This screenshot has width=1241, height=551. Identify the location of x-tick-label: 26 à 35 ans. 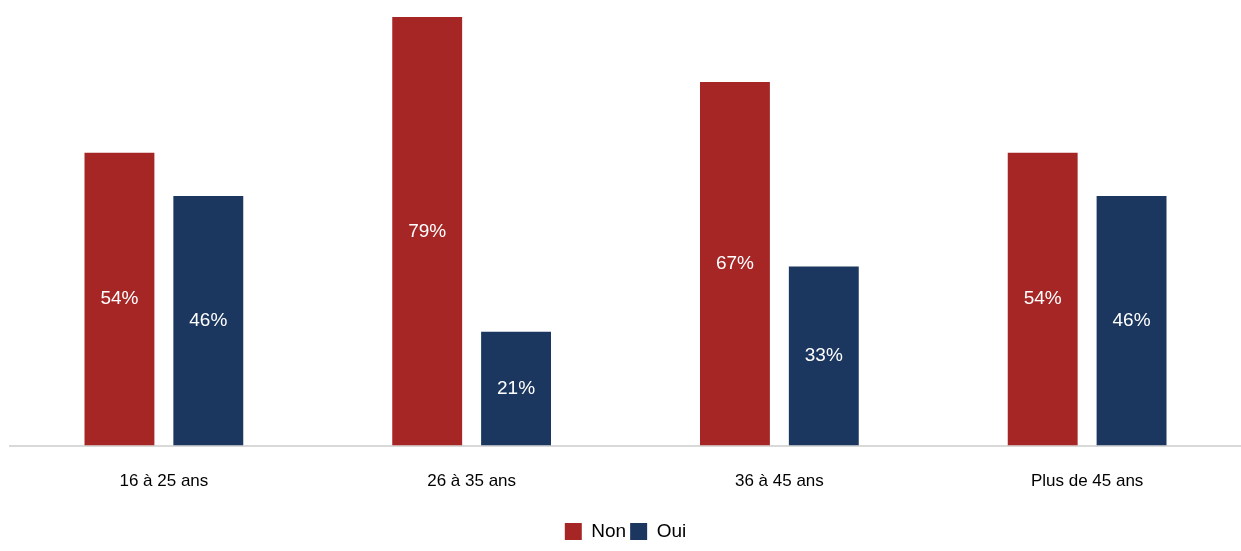
(472, 481).